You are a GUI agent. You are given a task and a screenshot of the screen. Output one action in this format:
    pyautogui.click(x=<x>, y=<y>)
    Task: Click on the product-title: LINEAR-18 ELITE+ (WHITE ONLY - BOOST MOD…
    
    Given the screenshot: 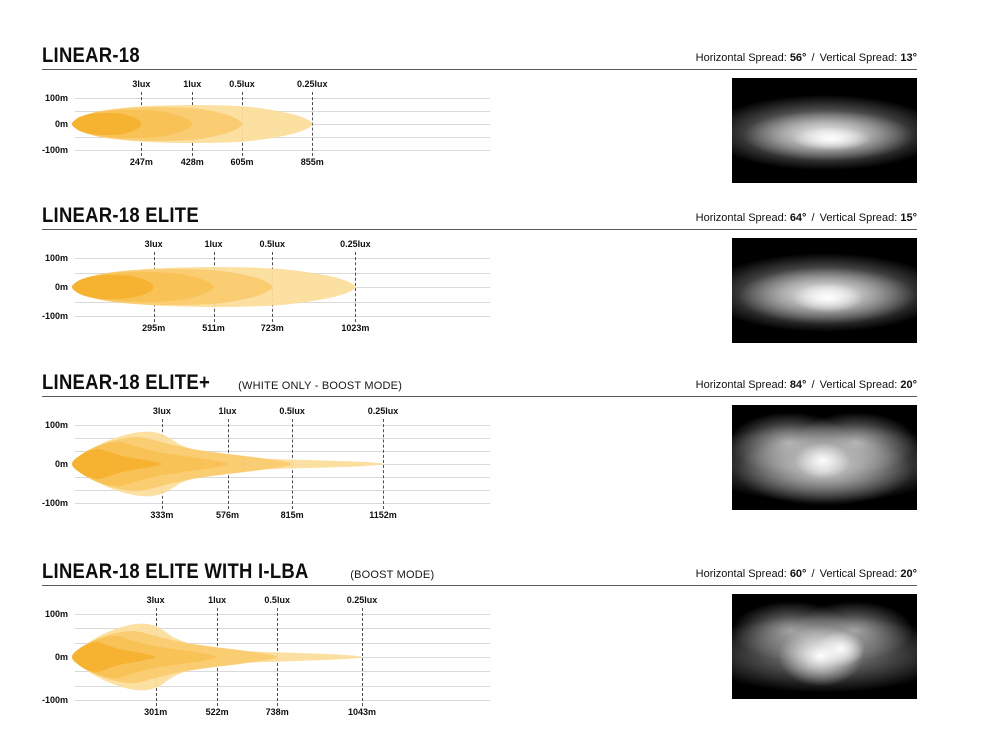 What is the action you would take?
    pyautogui.click(x=222, y=383)
    